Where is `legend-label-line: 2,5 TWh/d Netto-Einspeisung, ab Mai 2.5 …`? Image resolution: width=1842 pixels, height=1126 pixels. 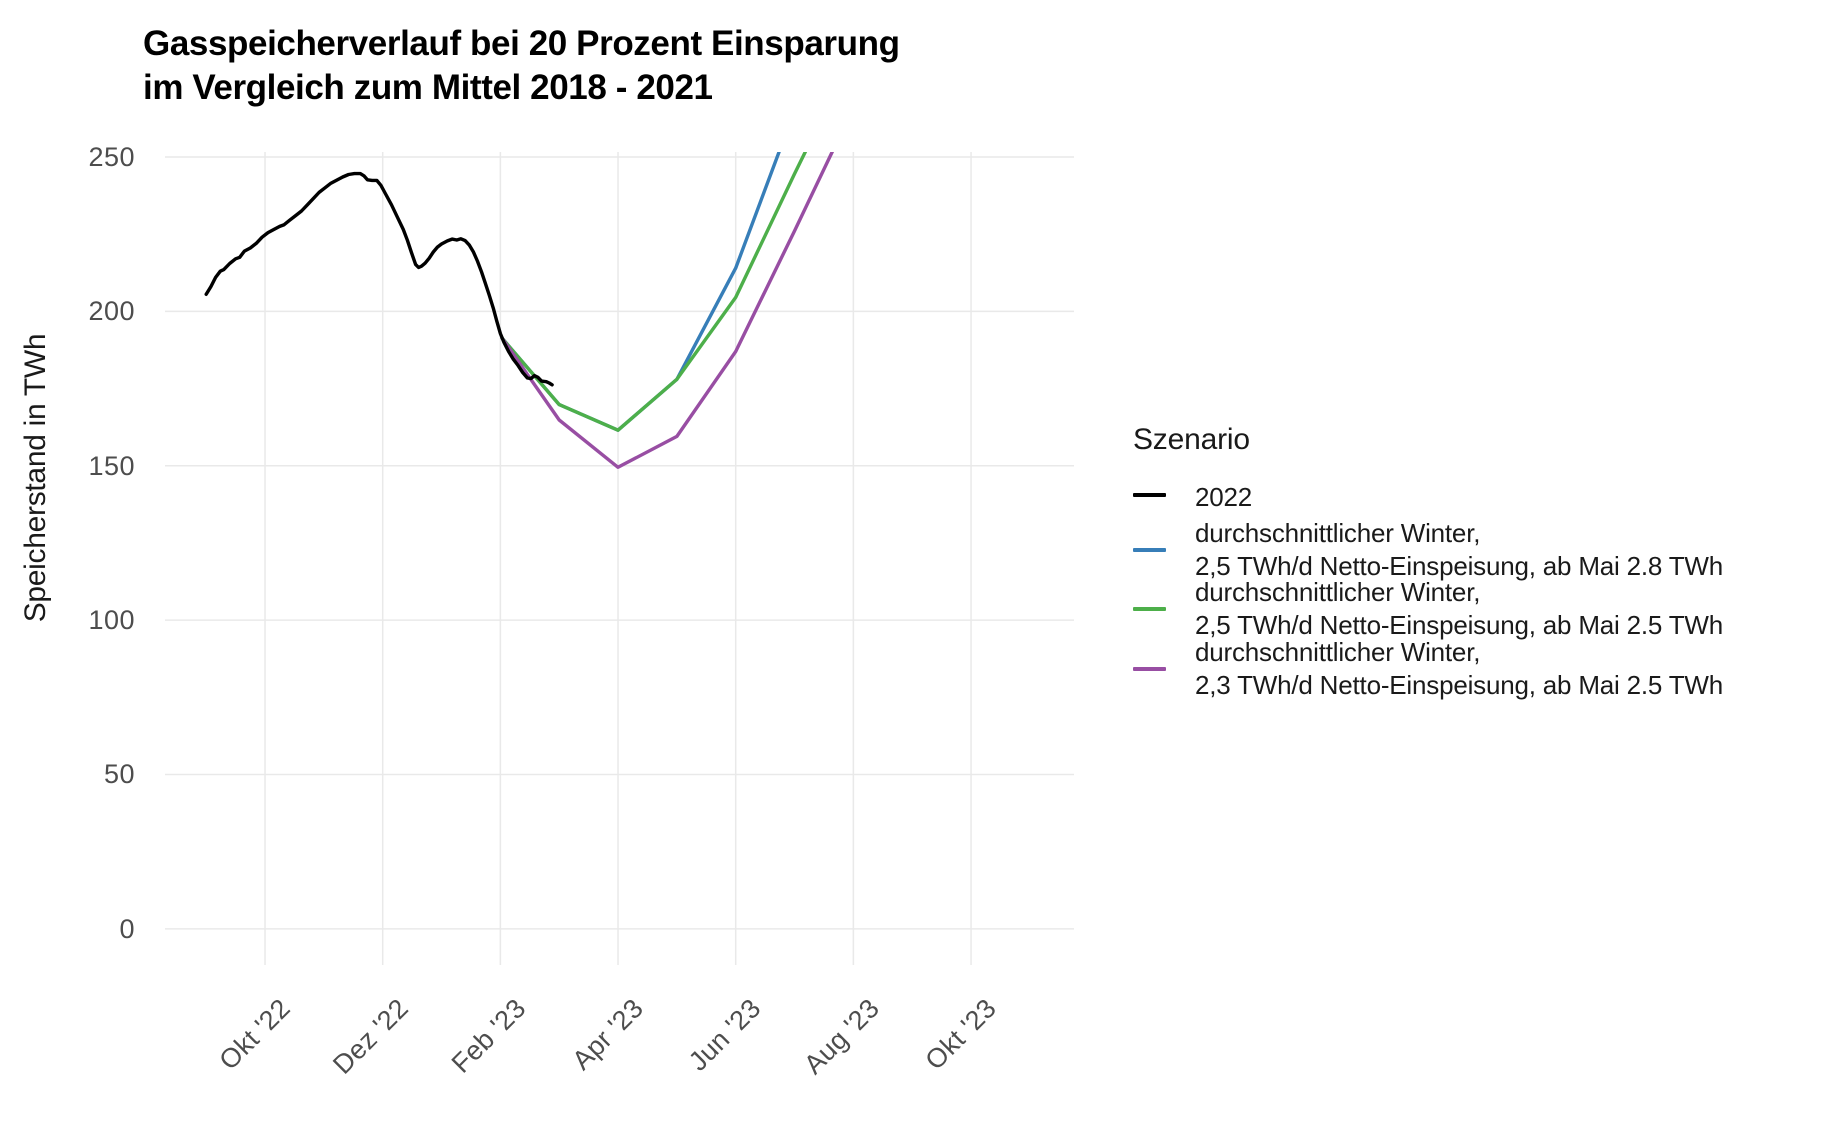
legend-label-line: 2,5 TWh/d Netto-Einspeisung, ab Mai 2.5 … is located at coordinates (1459, 625).